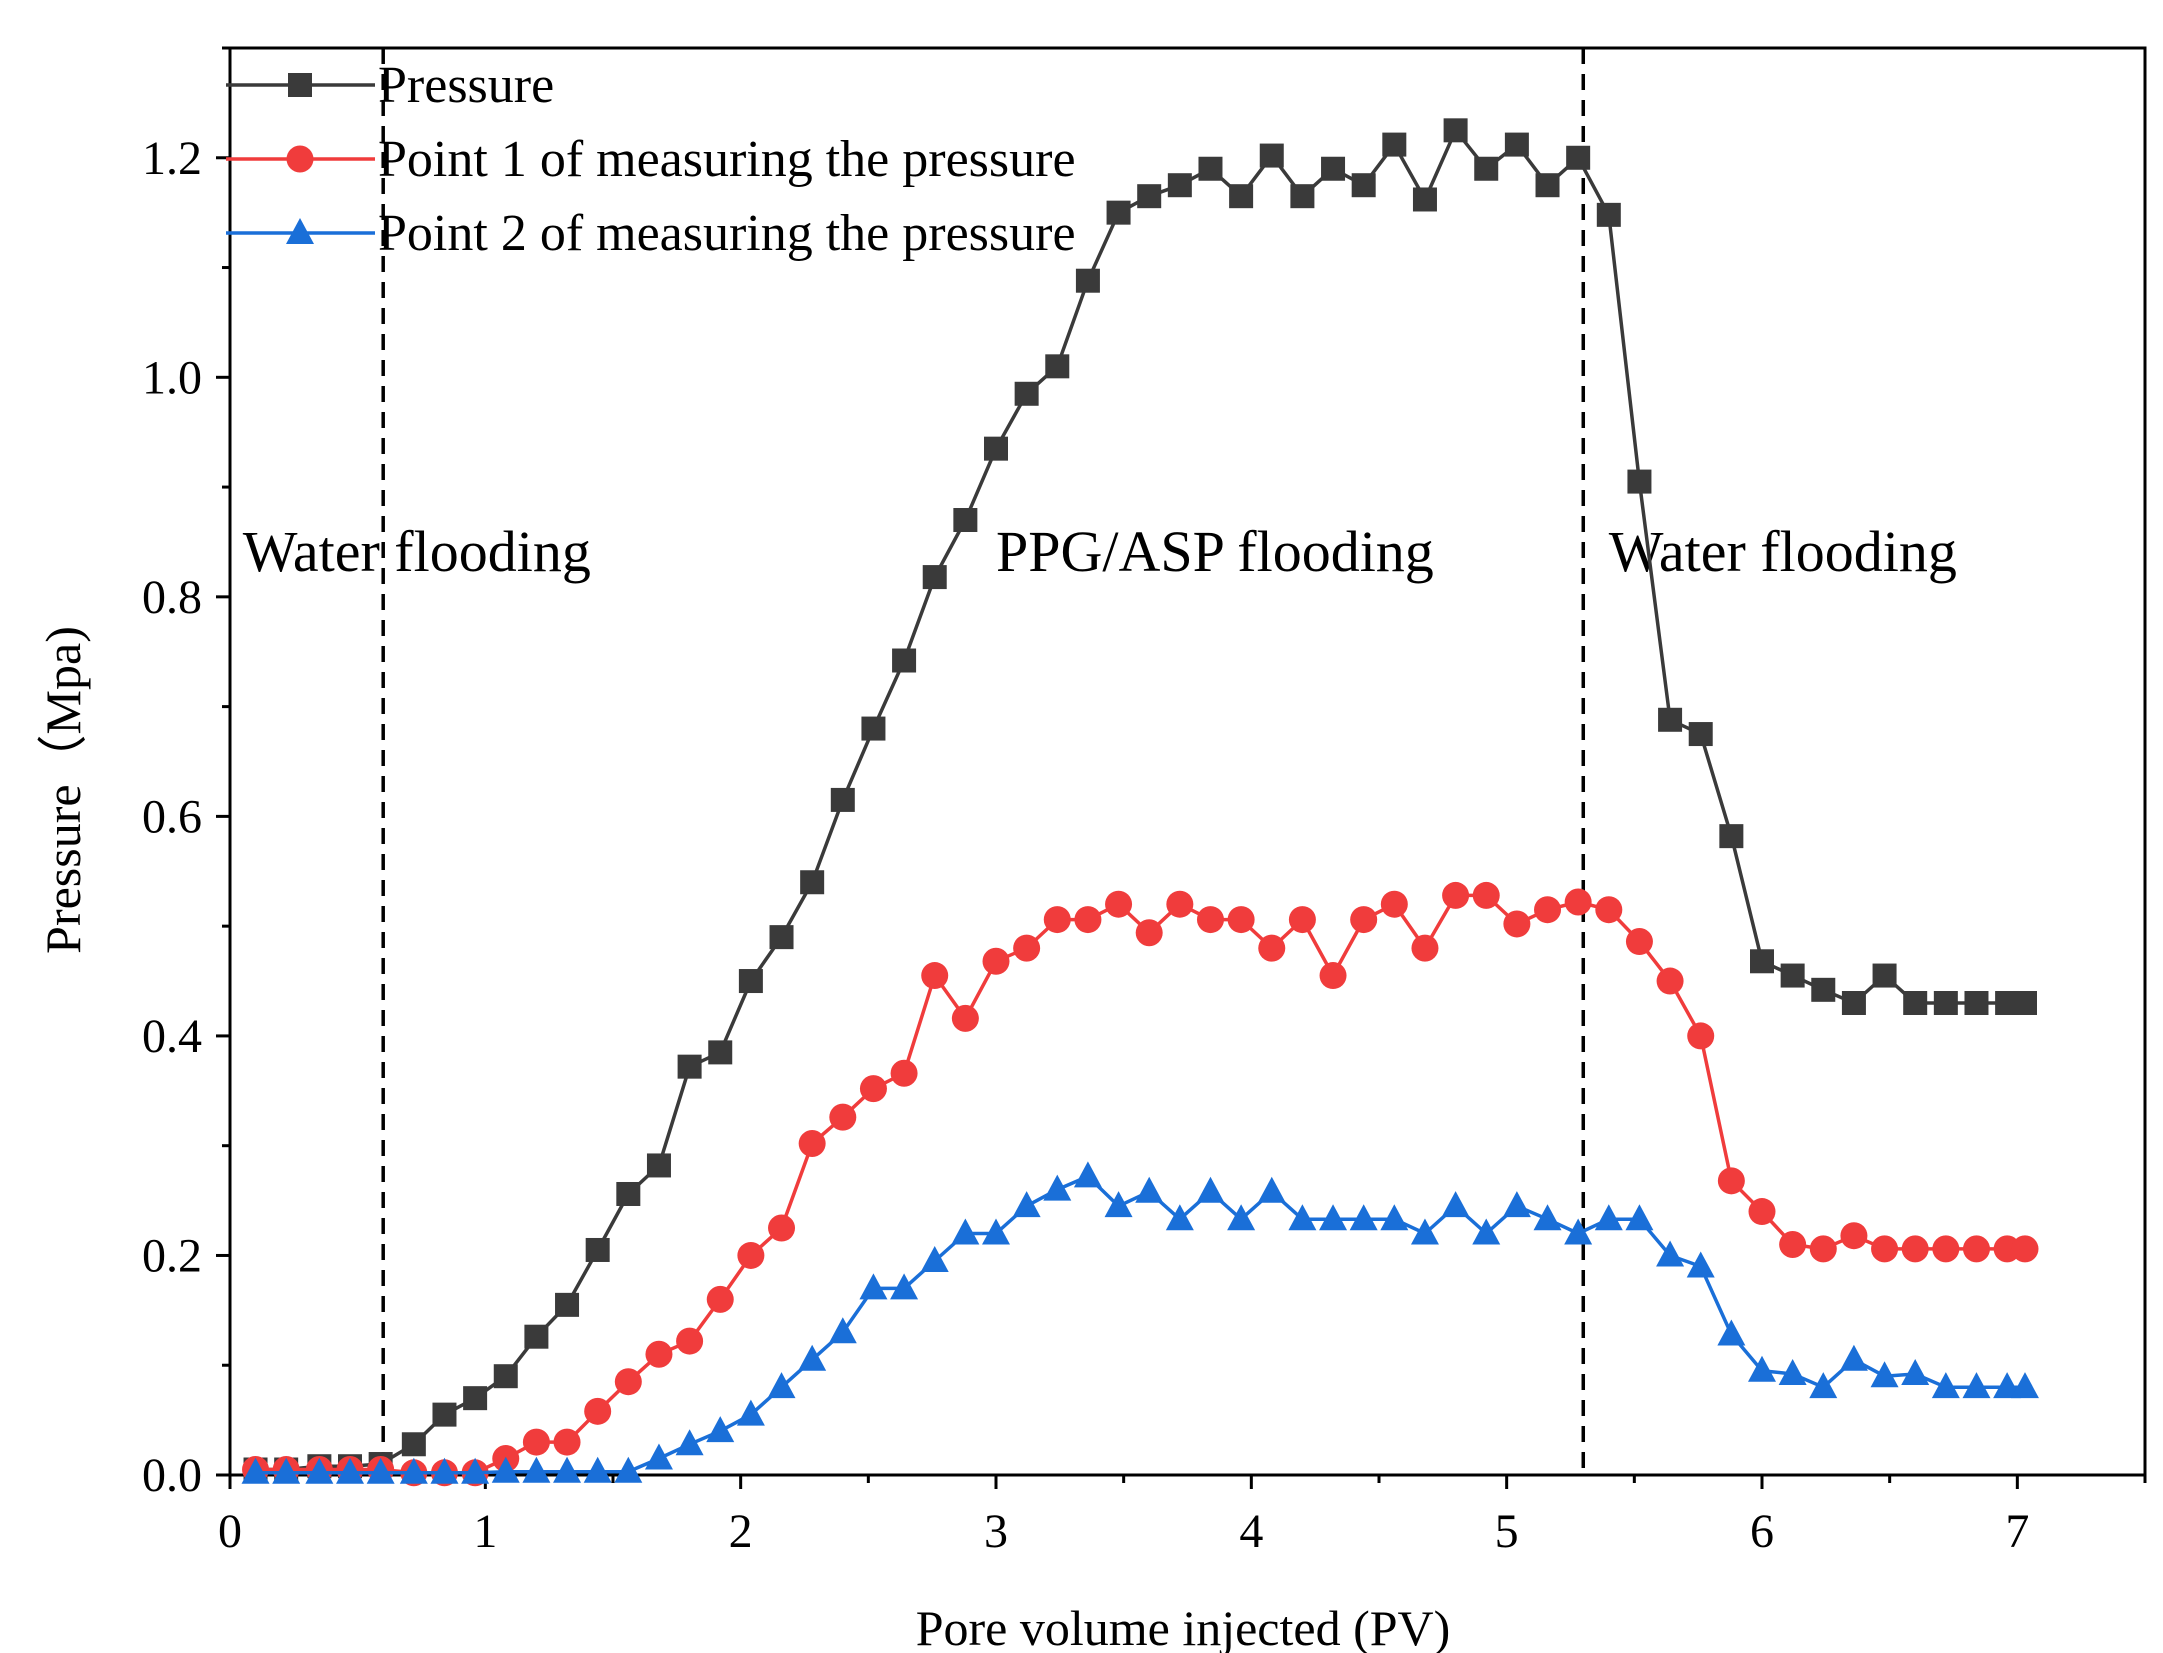 The image size is (2163, 1653). I want to click on y-tick-label: 0.2, so click(172, 1255).